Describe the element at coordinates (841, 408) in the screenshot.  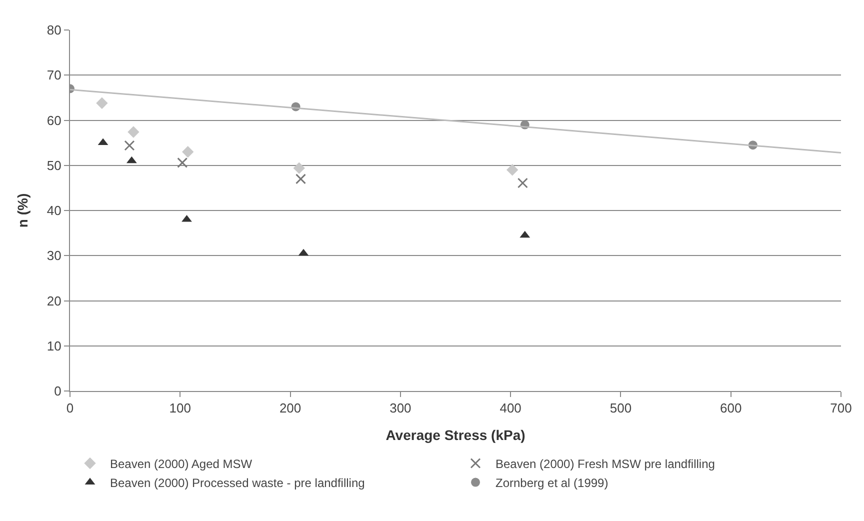
I see `x-tick-label: 700` at that location.